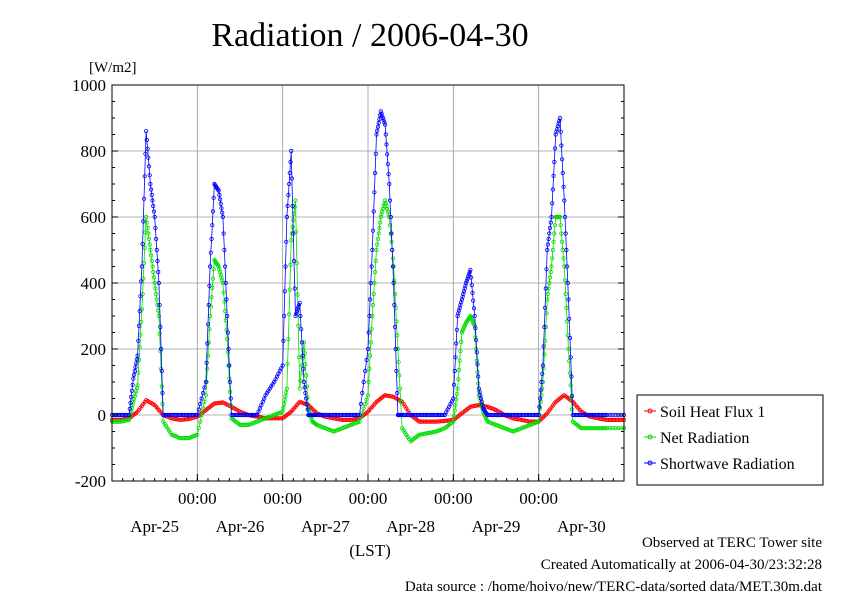 This screenshot has height=596, width=842. What do you see at coordinates (154, 526) in the screenshot?
I see `x-day-label: Apr-25` at bounding box center [154, 526].